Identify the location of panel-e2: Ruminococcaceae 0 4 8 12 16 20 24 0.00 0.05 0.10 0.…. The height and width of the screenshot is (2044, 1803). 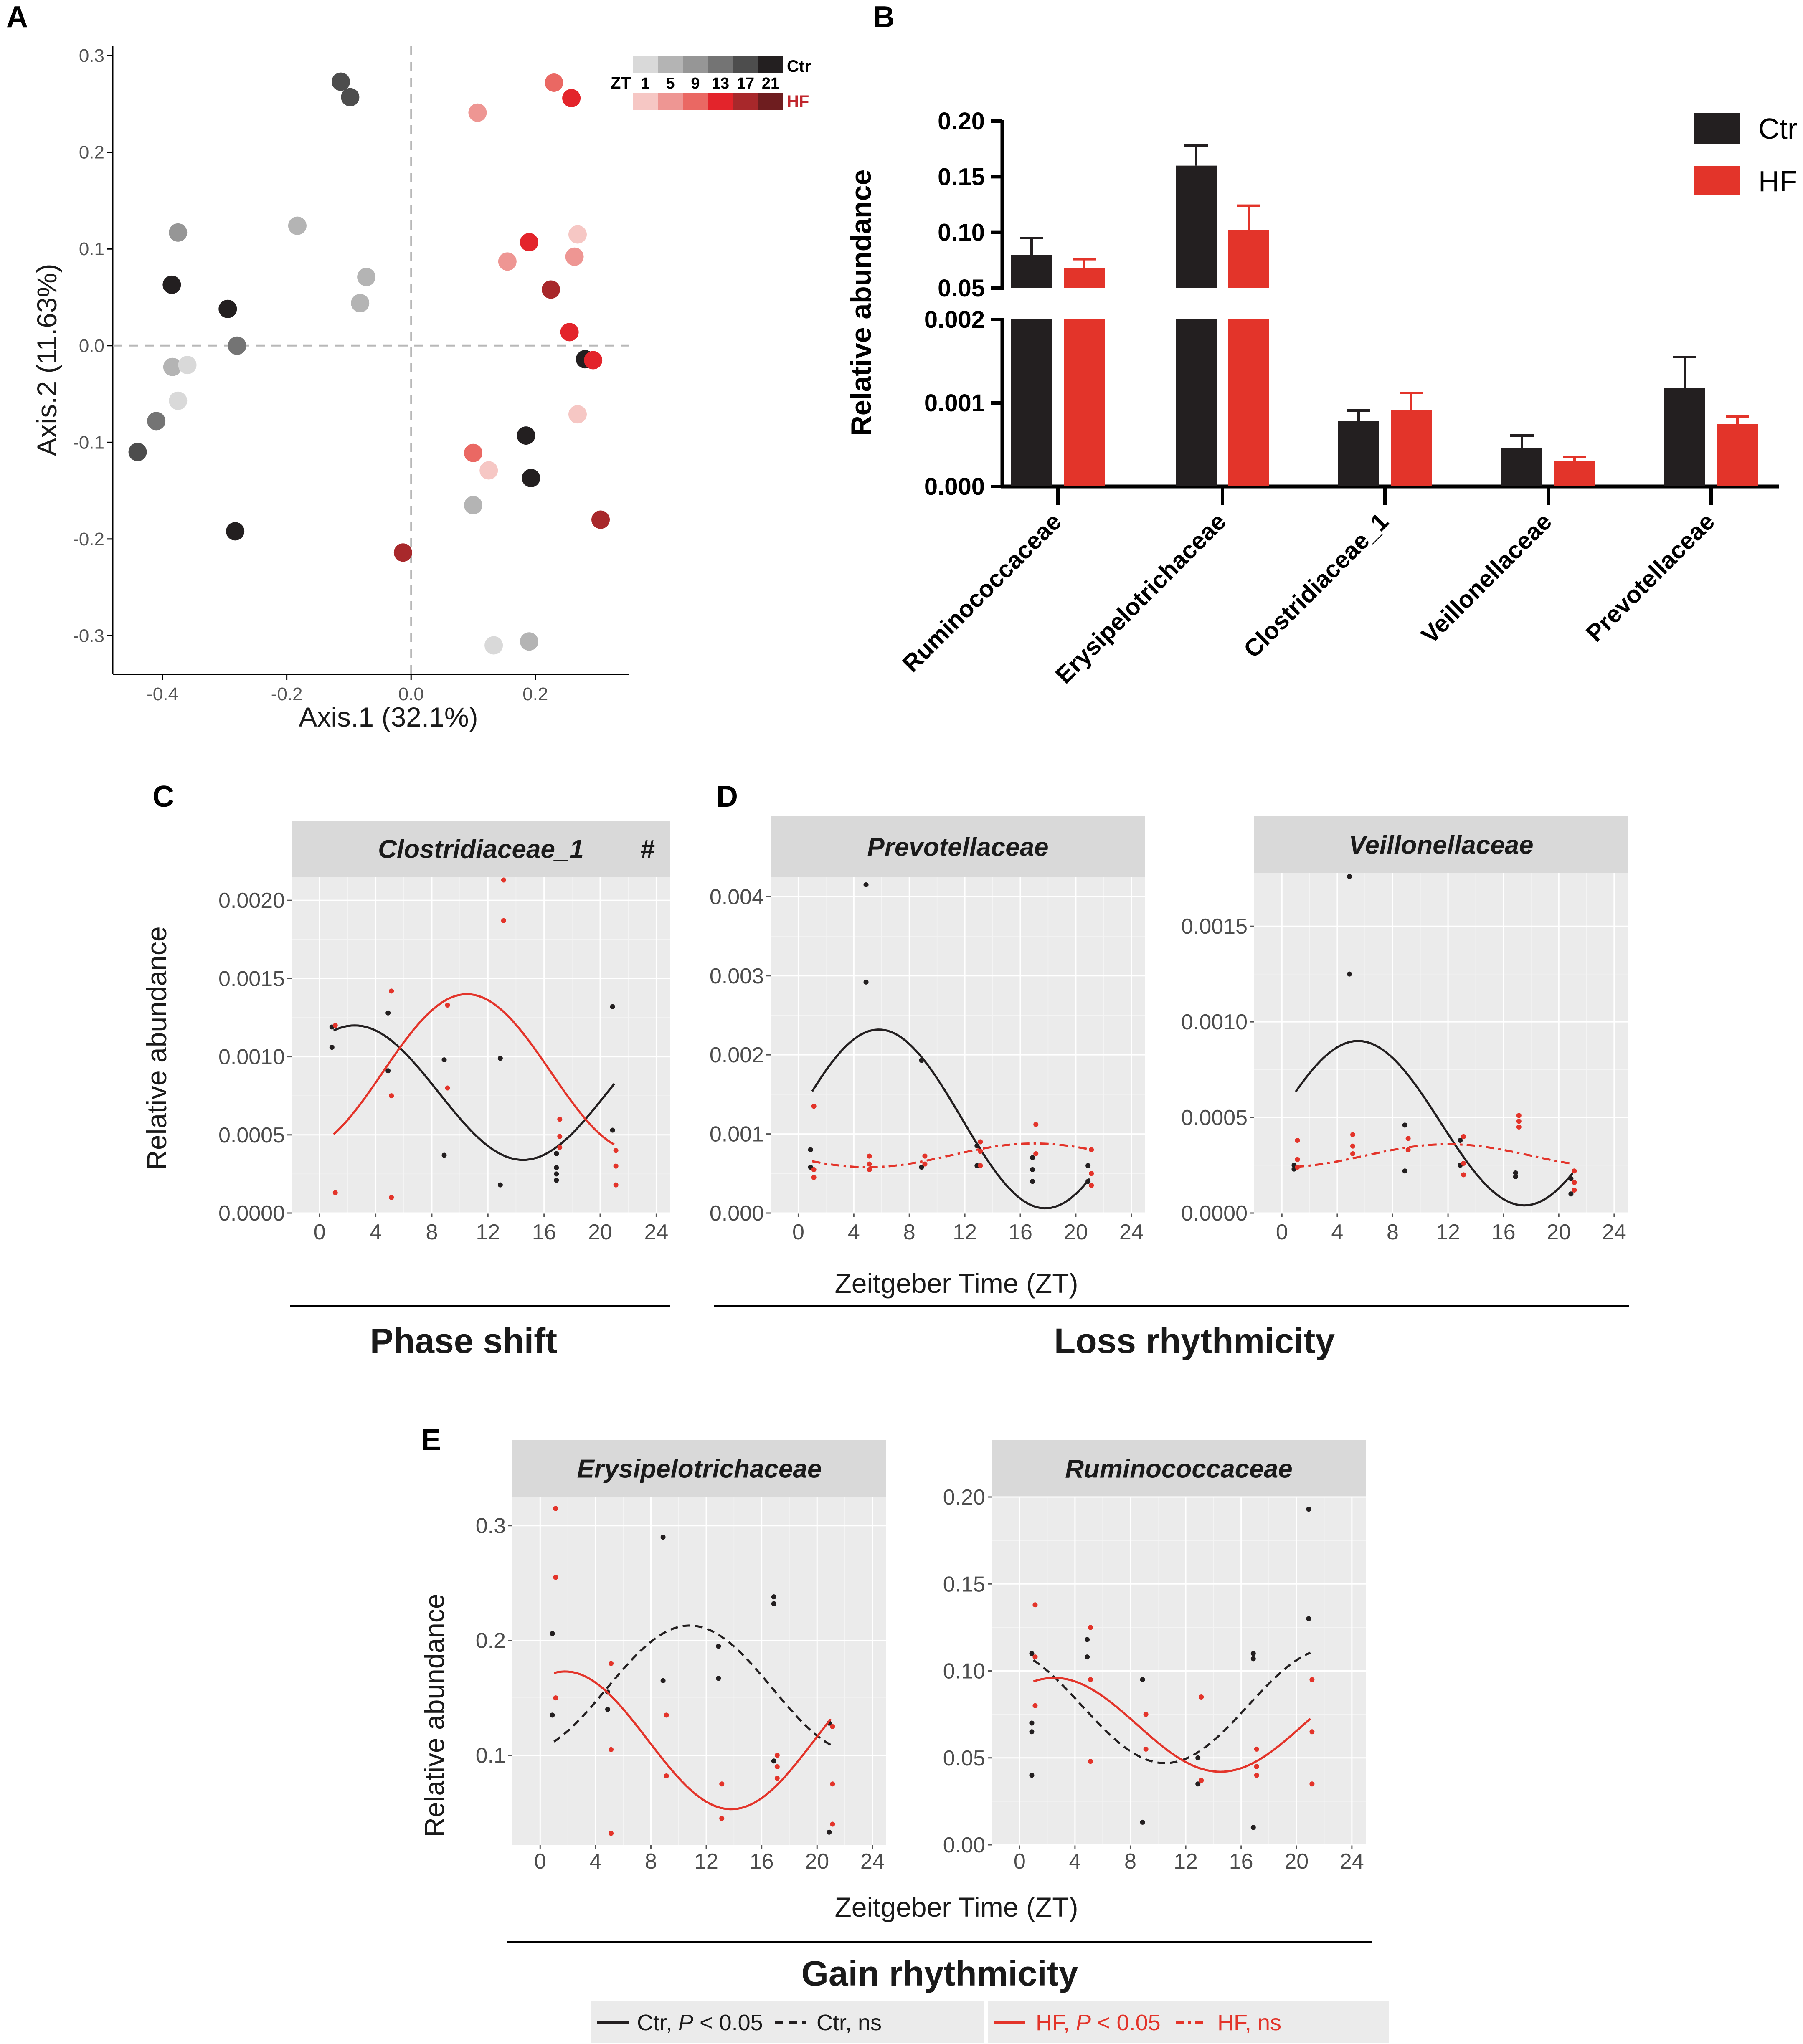
(1154, 1657).